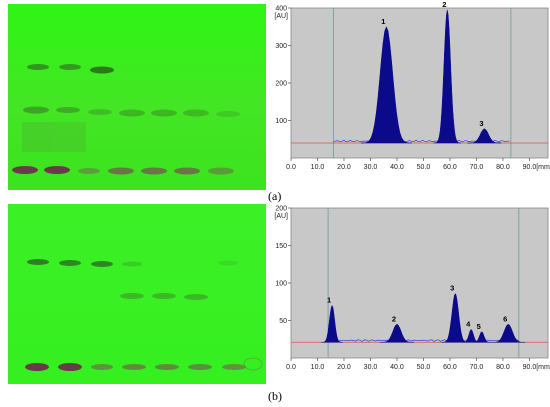 This screenshot has height=407, width=550. What do you see at coordinates (275, 396) in the screenshot?
I see `panel-label-b: (b)` at bounding box center [275, 396].